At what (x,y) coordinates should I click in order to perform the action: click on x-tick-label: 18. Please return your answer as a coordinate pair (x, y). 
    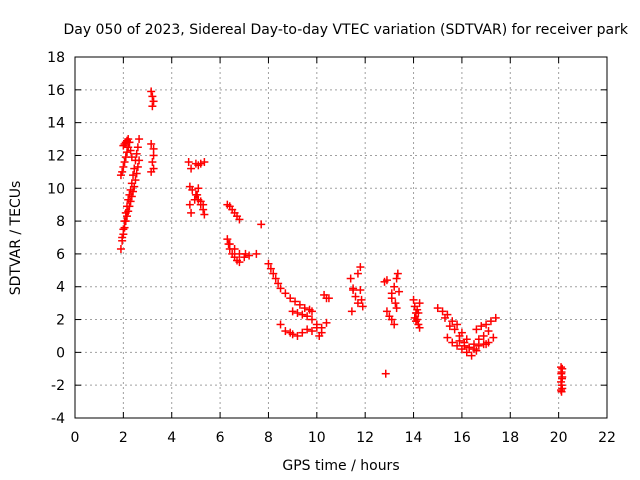
    Looking at the image, I should click on (510, 438).